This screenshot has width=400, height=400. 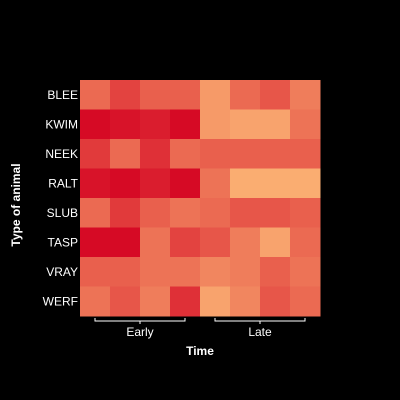 What do you see at coordinates (260, 332) in the screenshot?
I see `column-group-label-late: Late` at bounding box center [260, 332].